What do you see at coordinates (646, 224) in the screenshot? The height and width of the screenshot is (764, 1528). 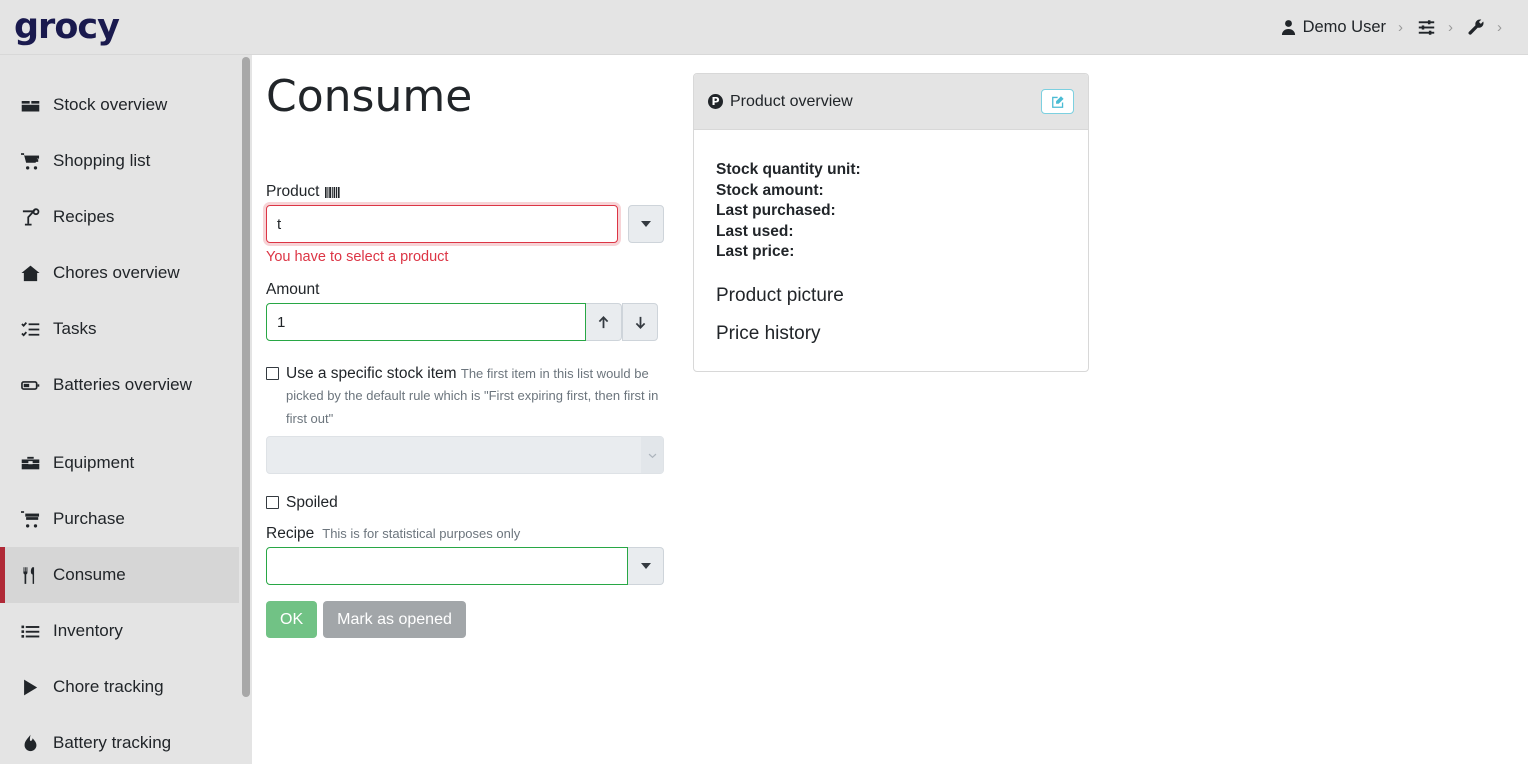 I see `product-dropdown-button` at bounding box center [646, 224].